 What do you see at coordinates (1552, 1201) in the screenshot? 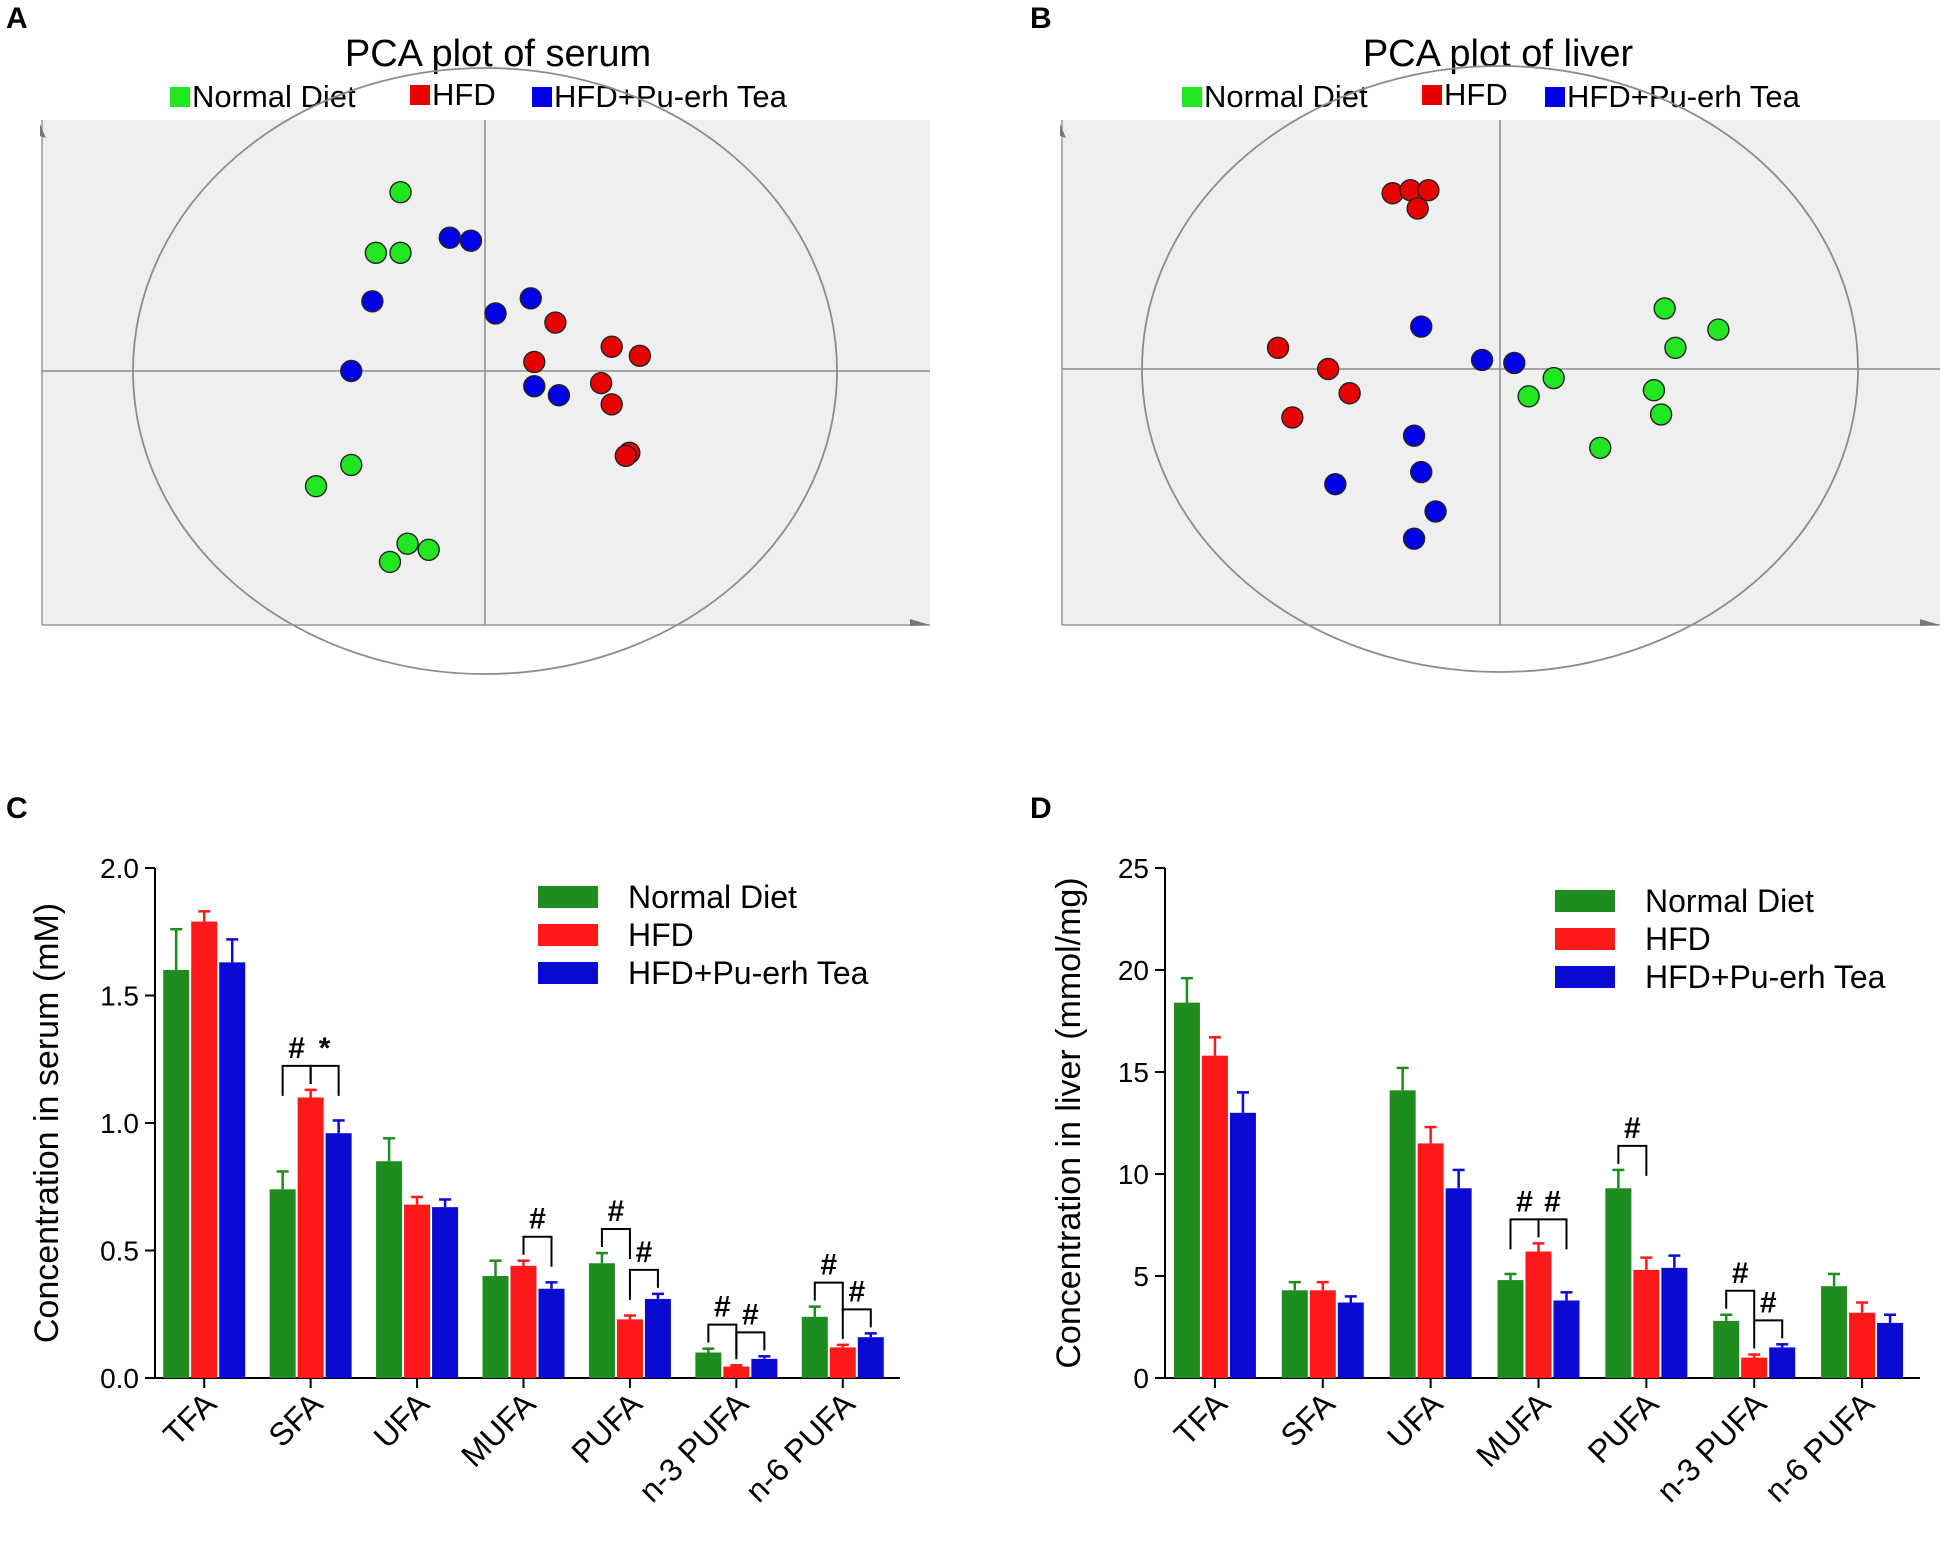
I see `significance-mark-1: #` at bounding box center [1552, 1201].